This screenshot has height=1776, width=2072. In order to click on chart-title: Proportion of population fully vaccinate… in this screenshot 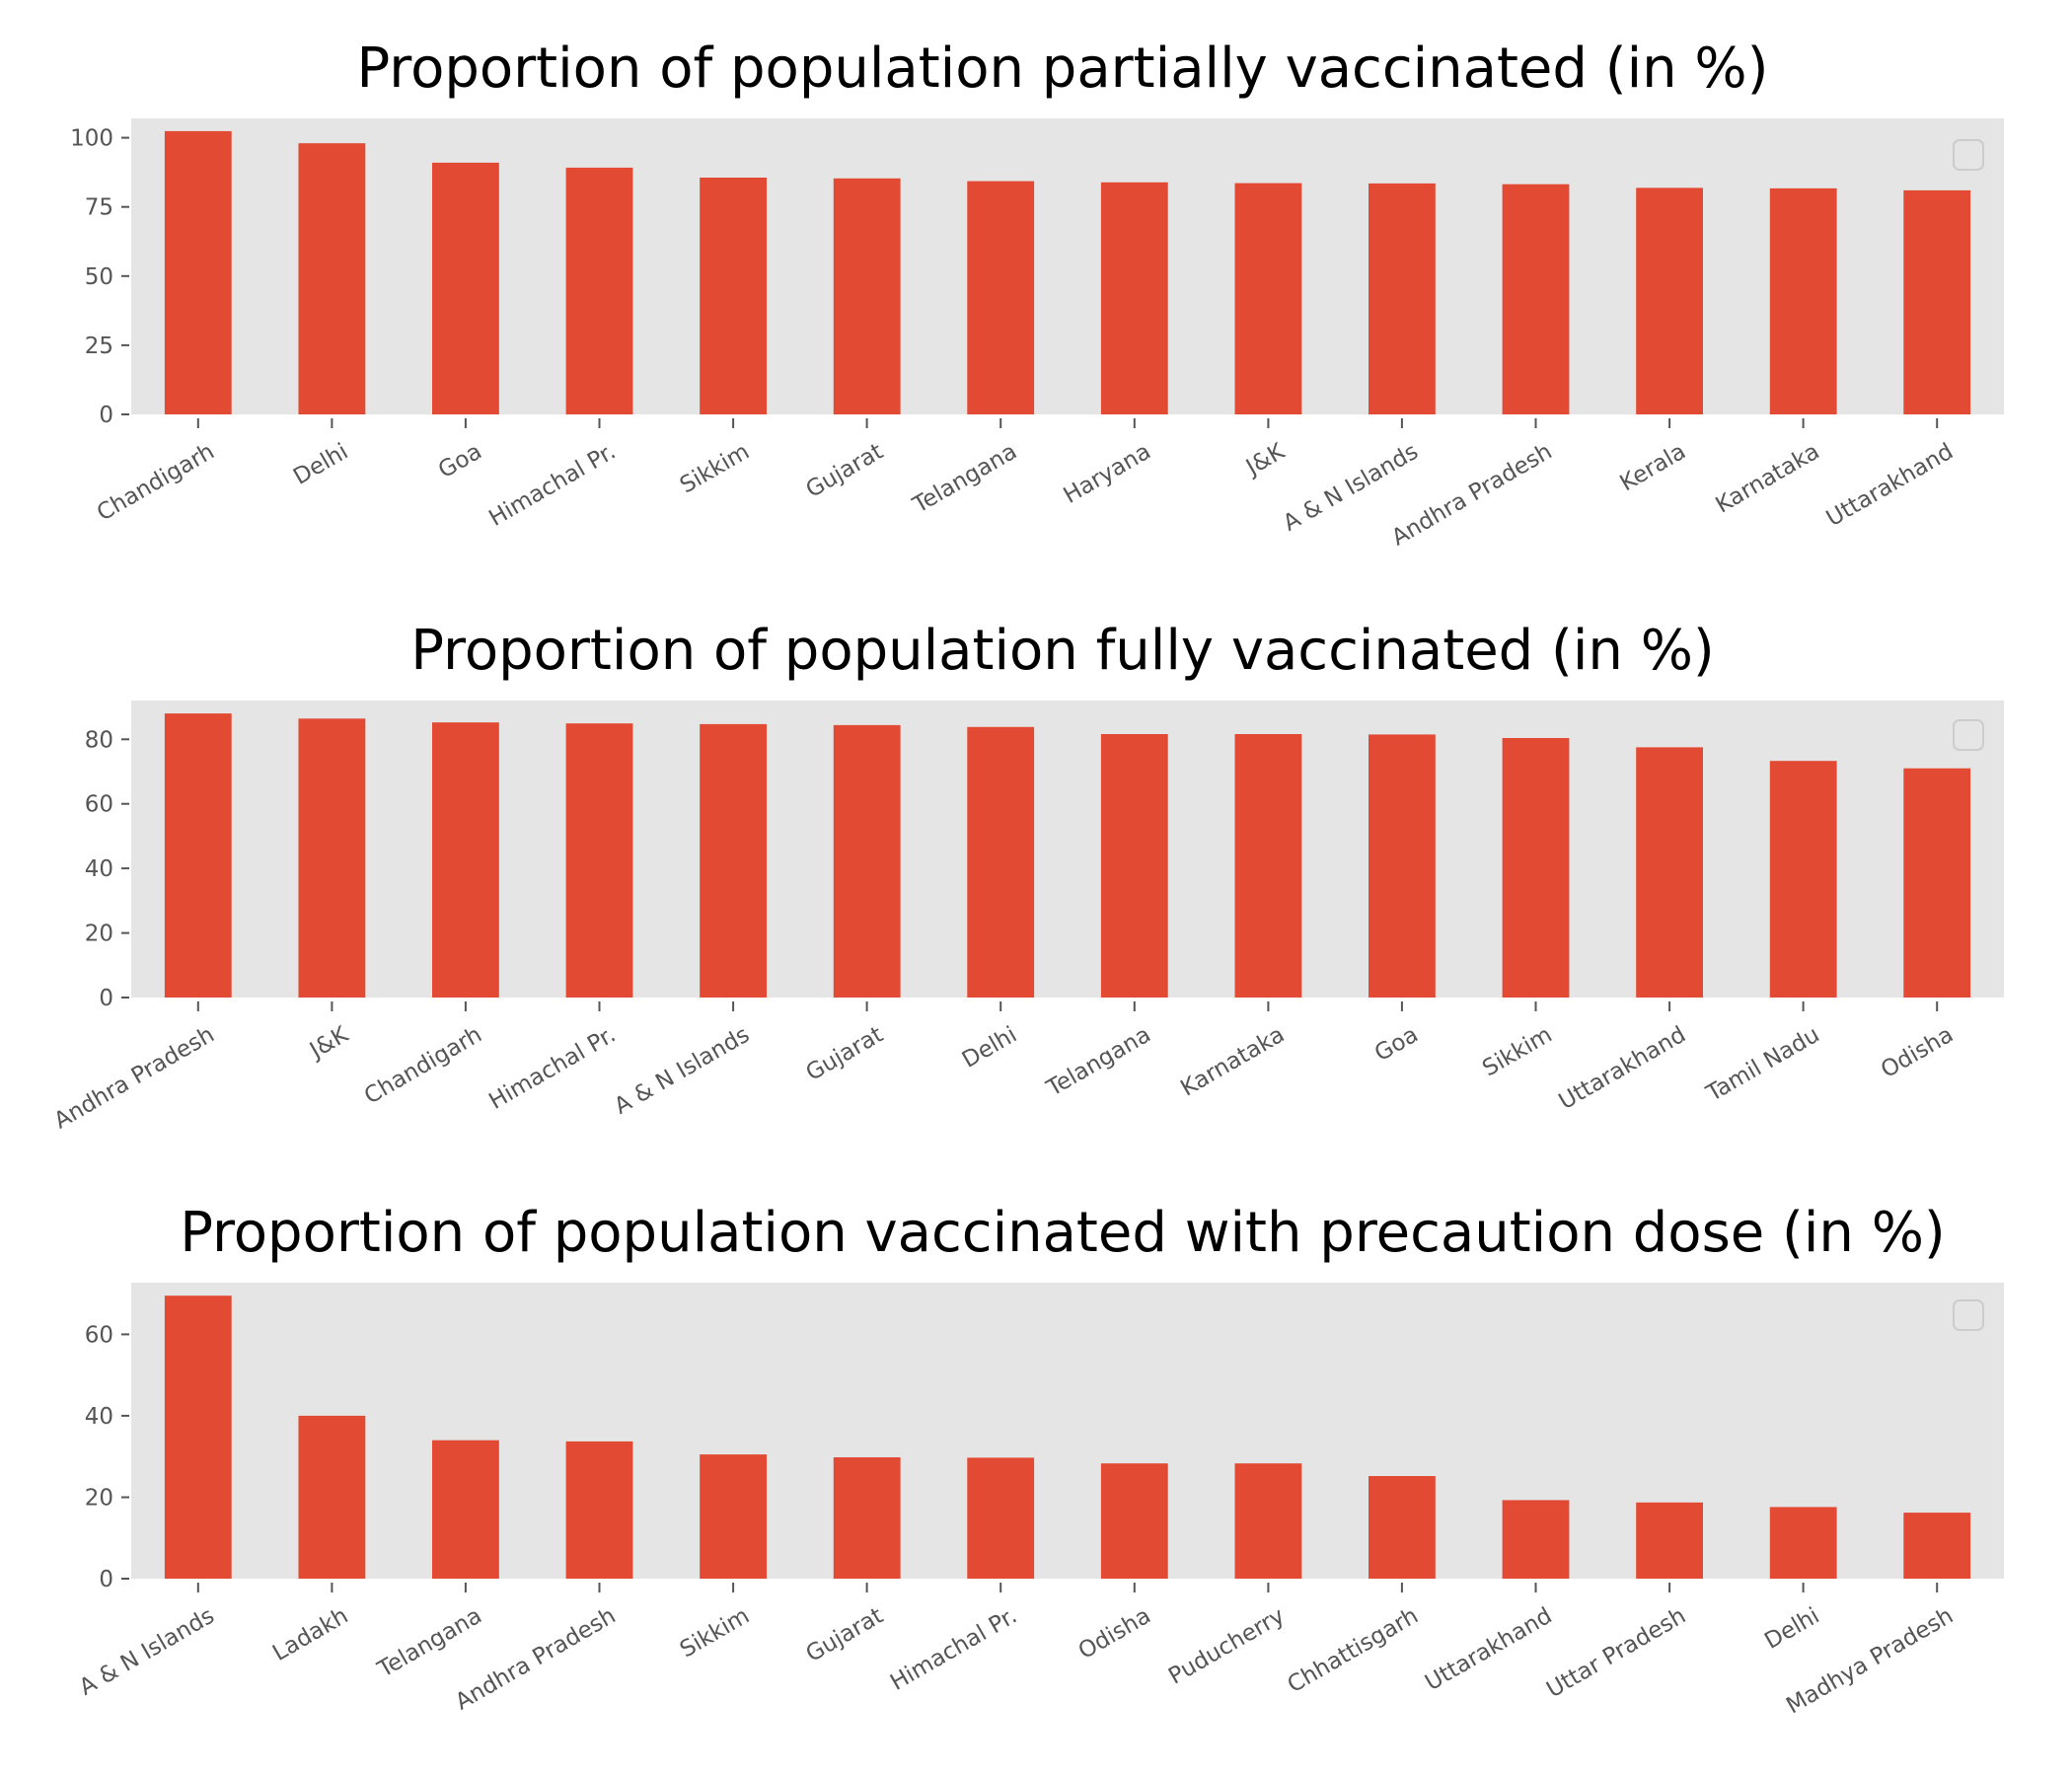, I will do `click(1062, 651)`.